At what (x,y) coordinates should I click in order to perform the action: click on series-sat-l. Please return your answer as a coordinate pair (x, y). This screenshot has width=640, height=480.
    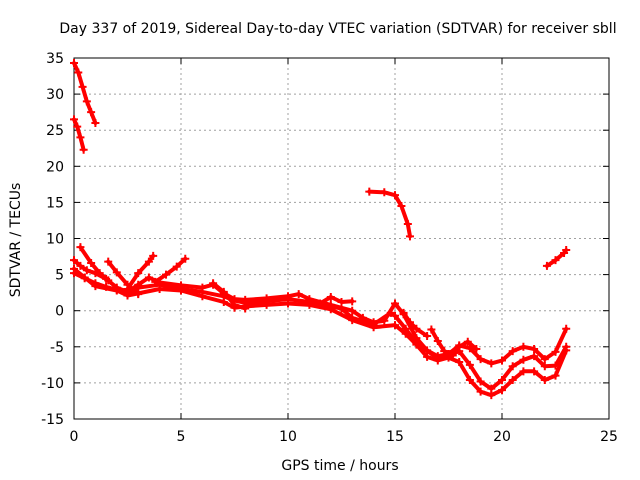
    Looking at the image, I should click on (389, 214).